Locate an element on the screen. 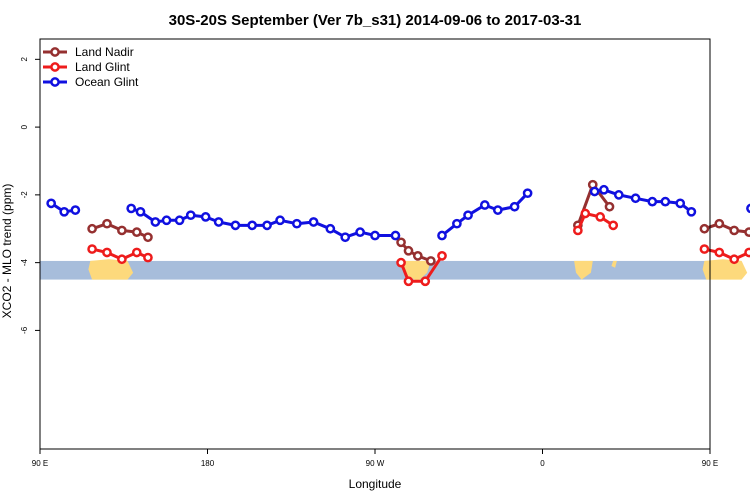 This screenshot has width=750, height=500. y-tick-label: -4 is located at coordinates (24, 263).